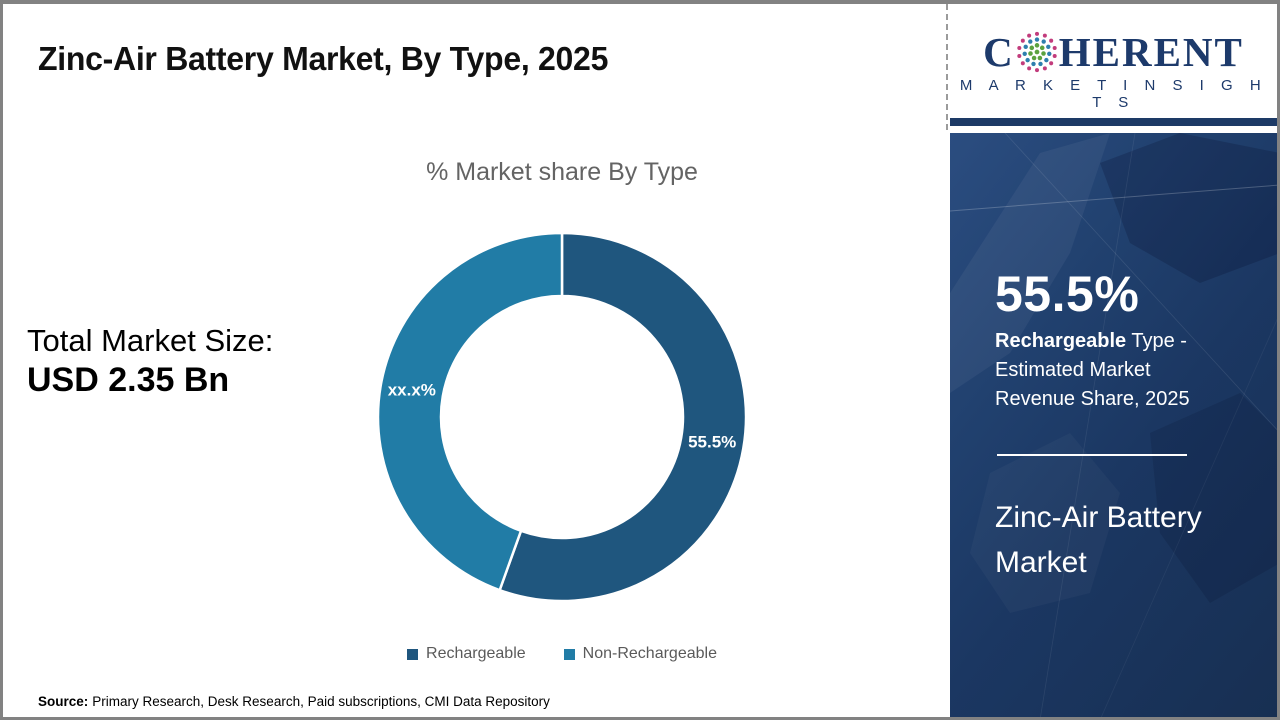 The image size is (1280, 720). Describe the element at coordinates (999, 52) in the screenshot. I see `brand-name-prefix: C` at that location.